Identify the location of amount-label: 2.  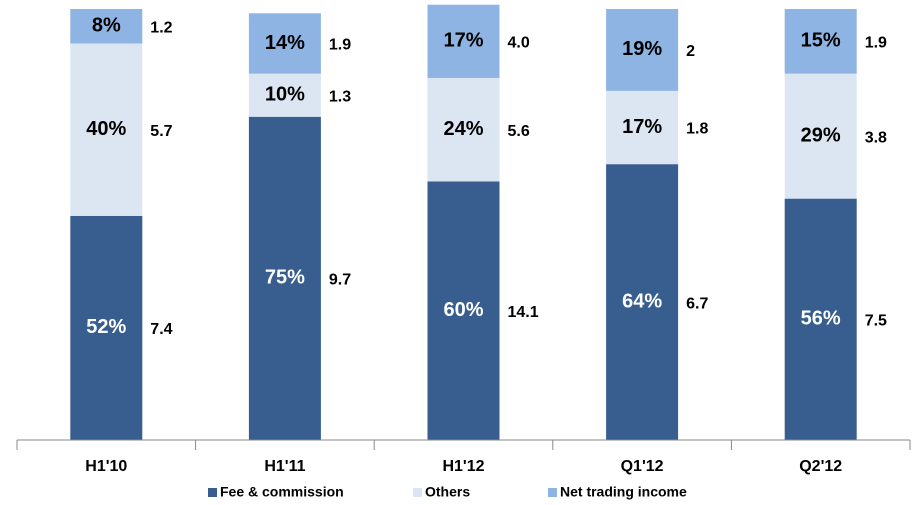
(690, 51).